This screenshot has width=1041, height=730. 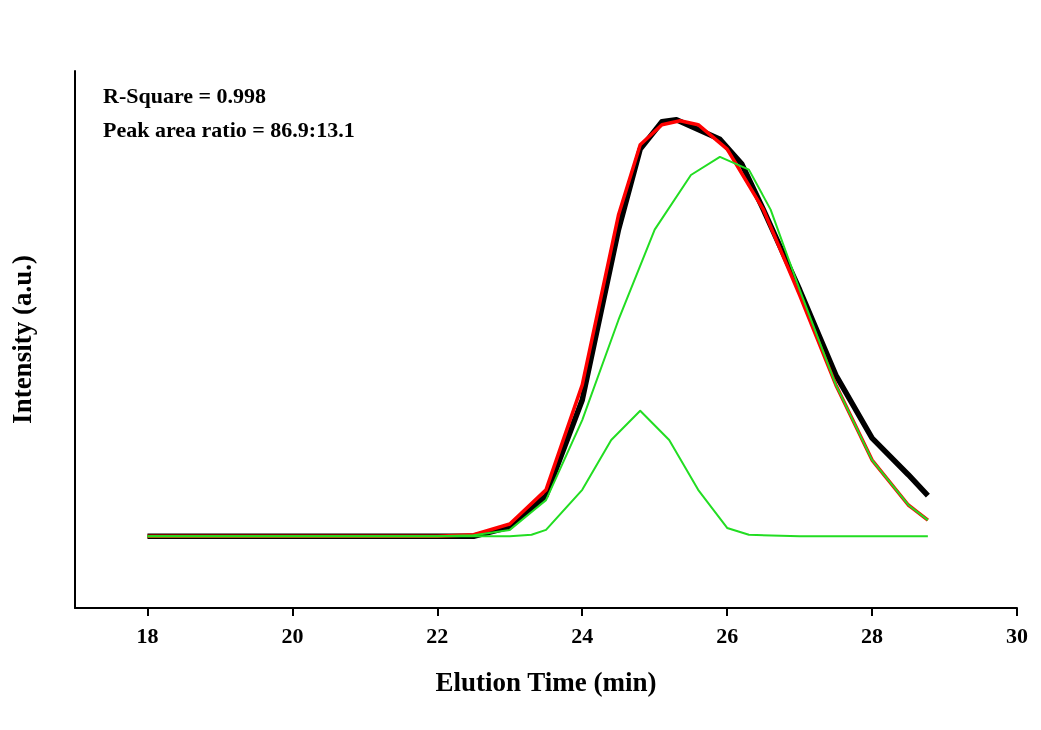 I want to click on x-tick-label: 22, so click(x=437, y=635).